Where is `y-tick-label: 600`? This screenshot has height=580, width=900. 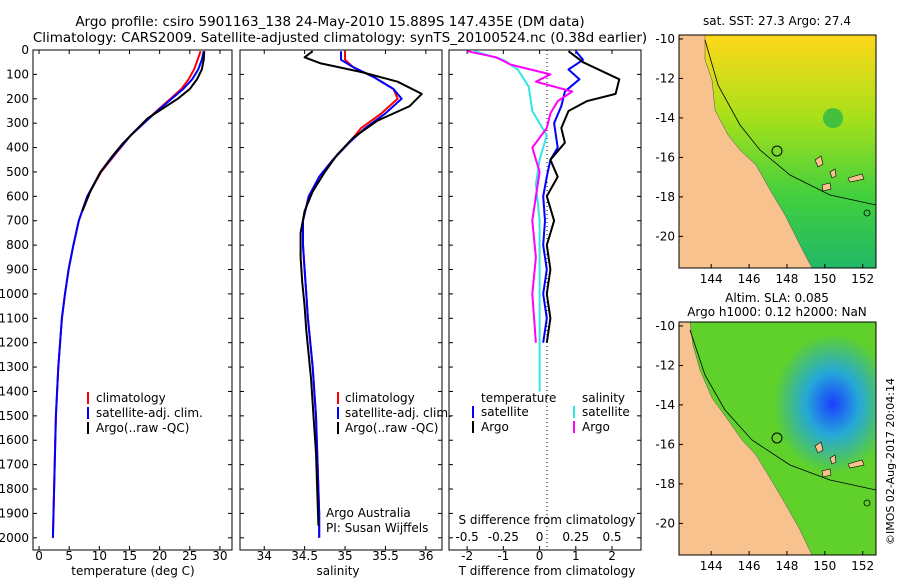 y-tick-label: 600 is located at coordinates (17, 196).